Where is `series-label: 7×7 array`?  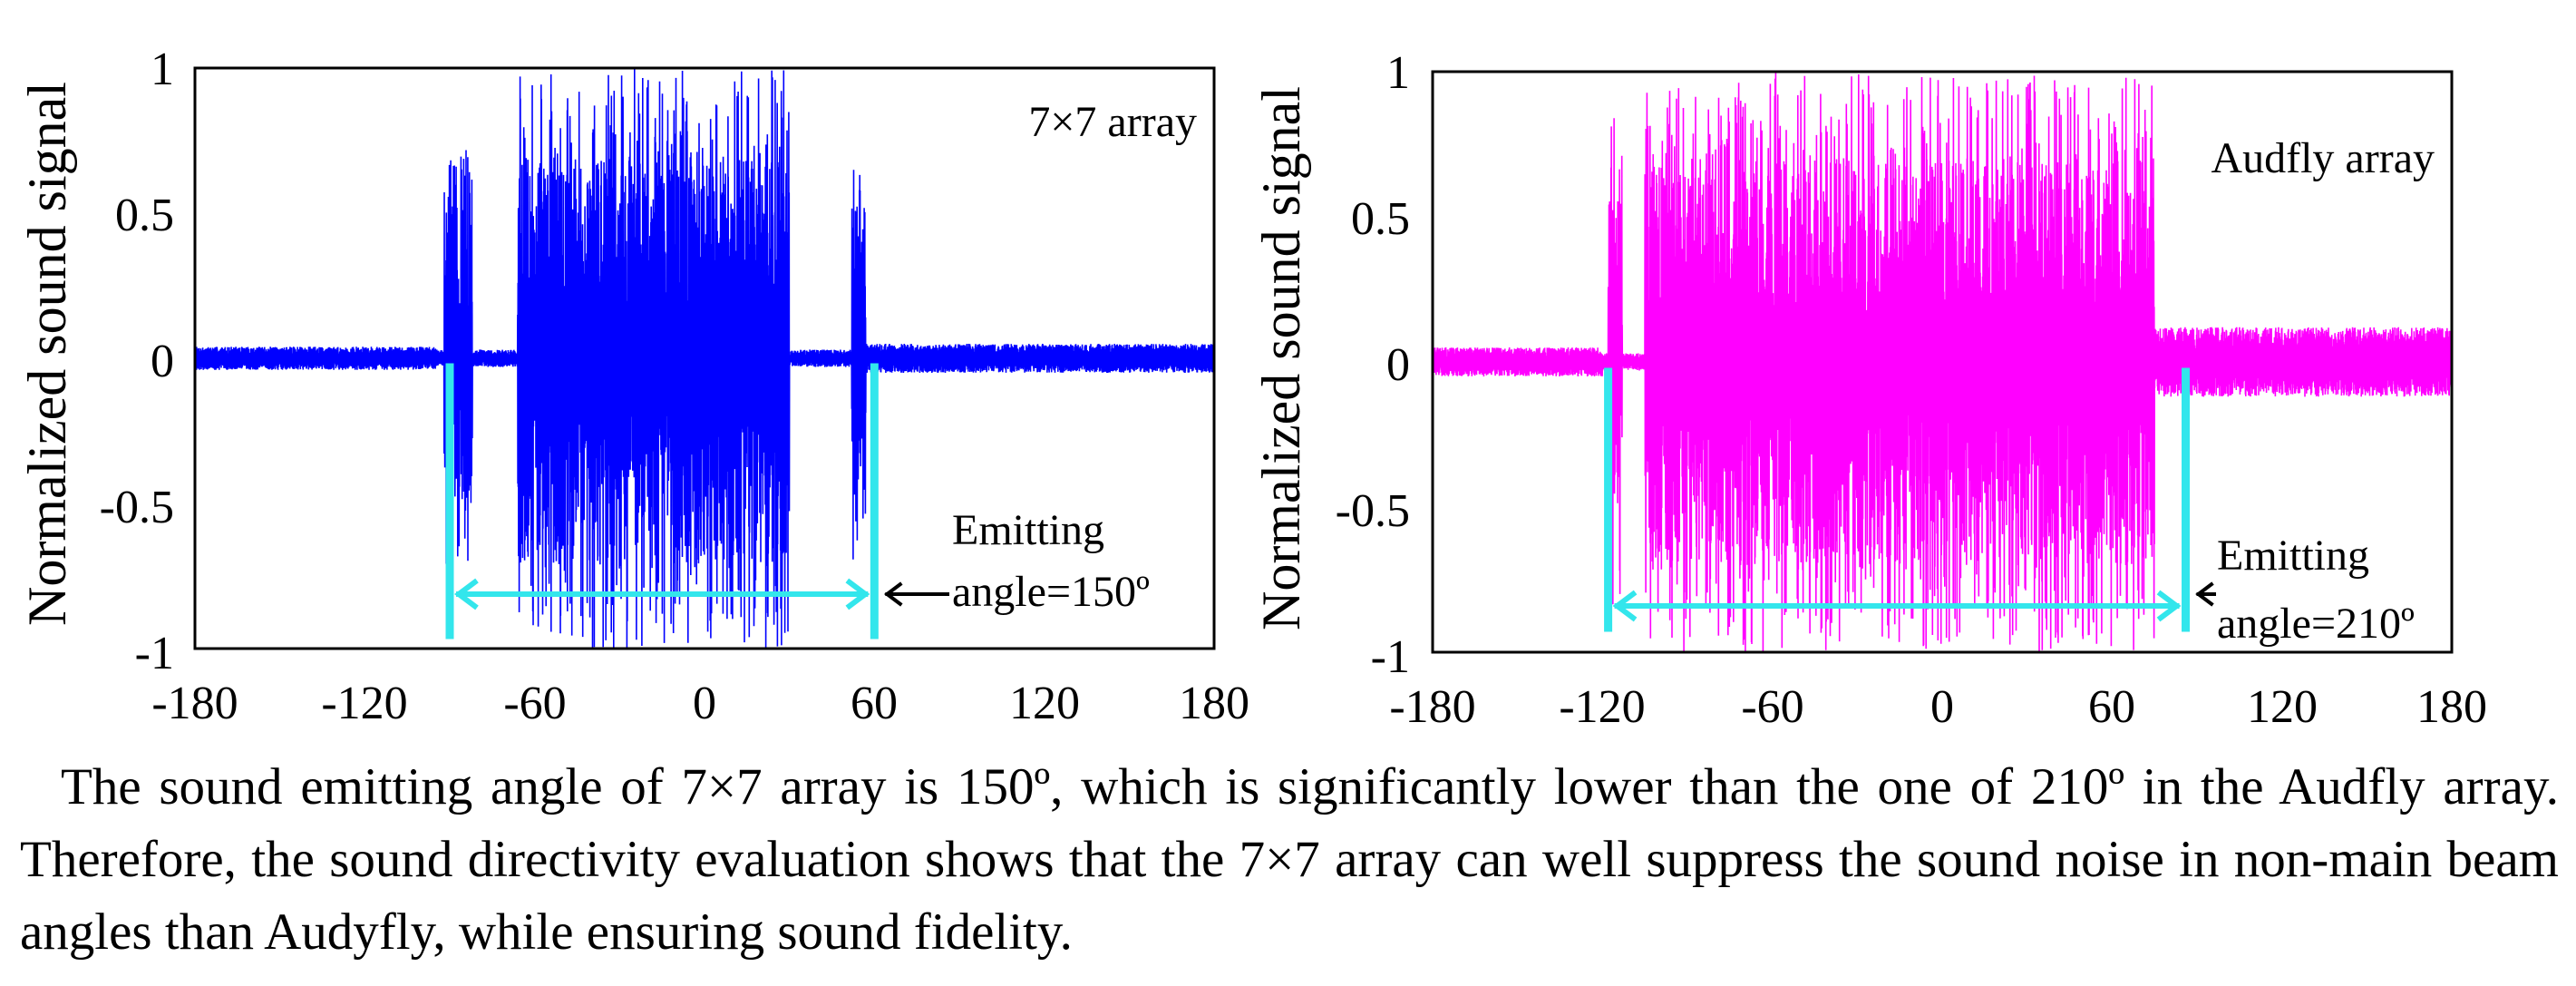
series-label: 7×7 array is located at coordinates (1112, 122).